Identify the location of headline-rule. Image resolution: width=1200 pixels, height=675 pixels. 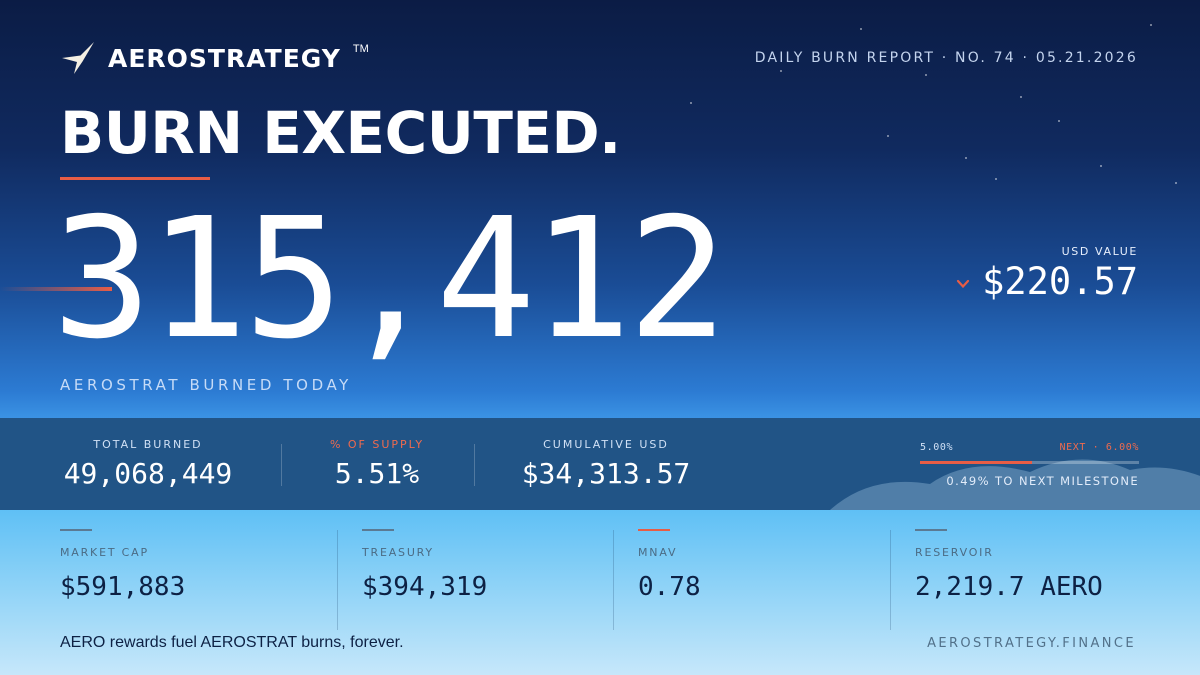
(135, 178).